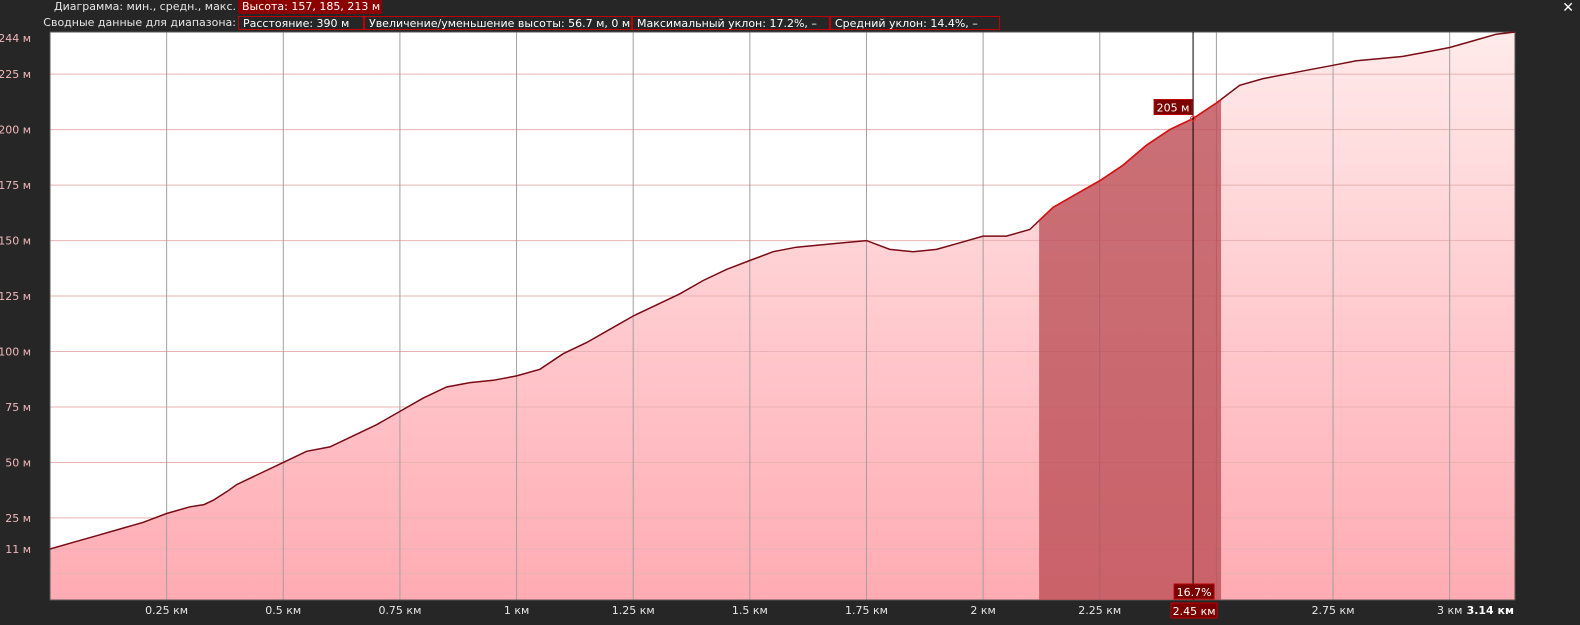 This screenshot has width=1580, height=625. What do you see at coordinates (15, 74) in the screenshot?
I see `y-tick-label: 225 м` at bounding box center [15, 74].